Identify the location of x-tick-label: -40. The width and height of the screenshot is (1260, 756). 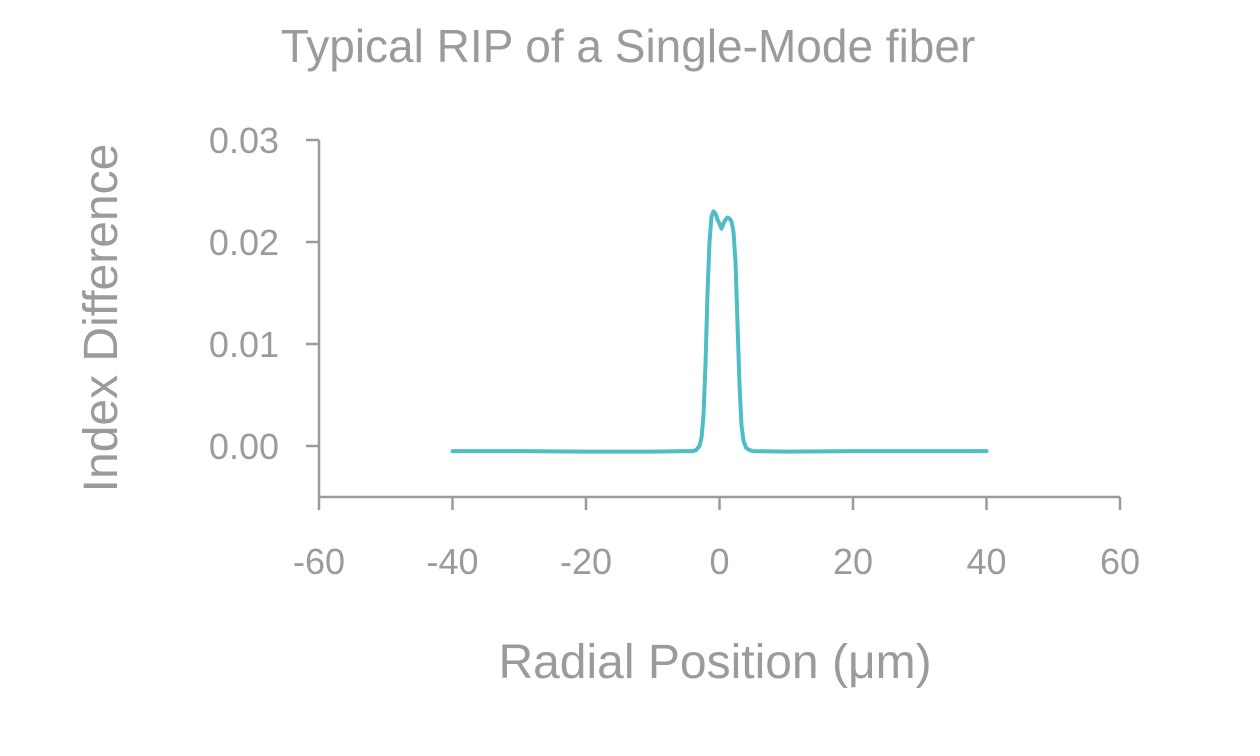
(452, 561).